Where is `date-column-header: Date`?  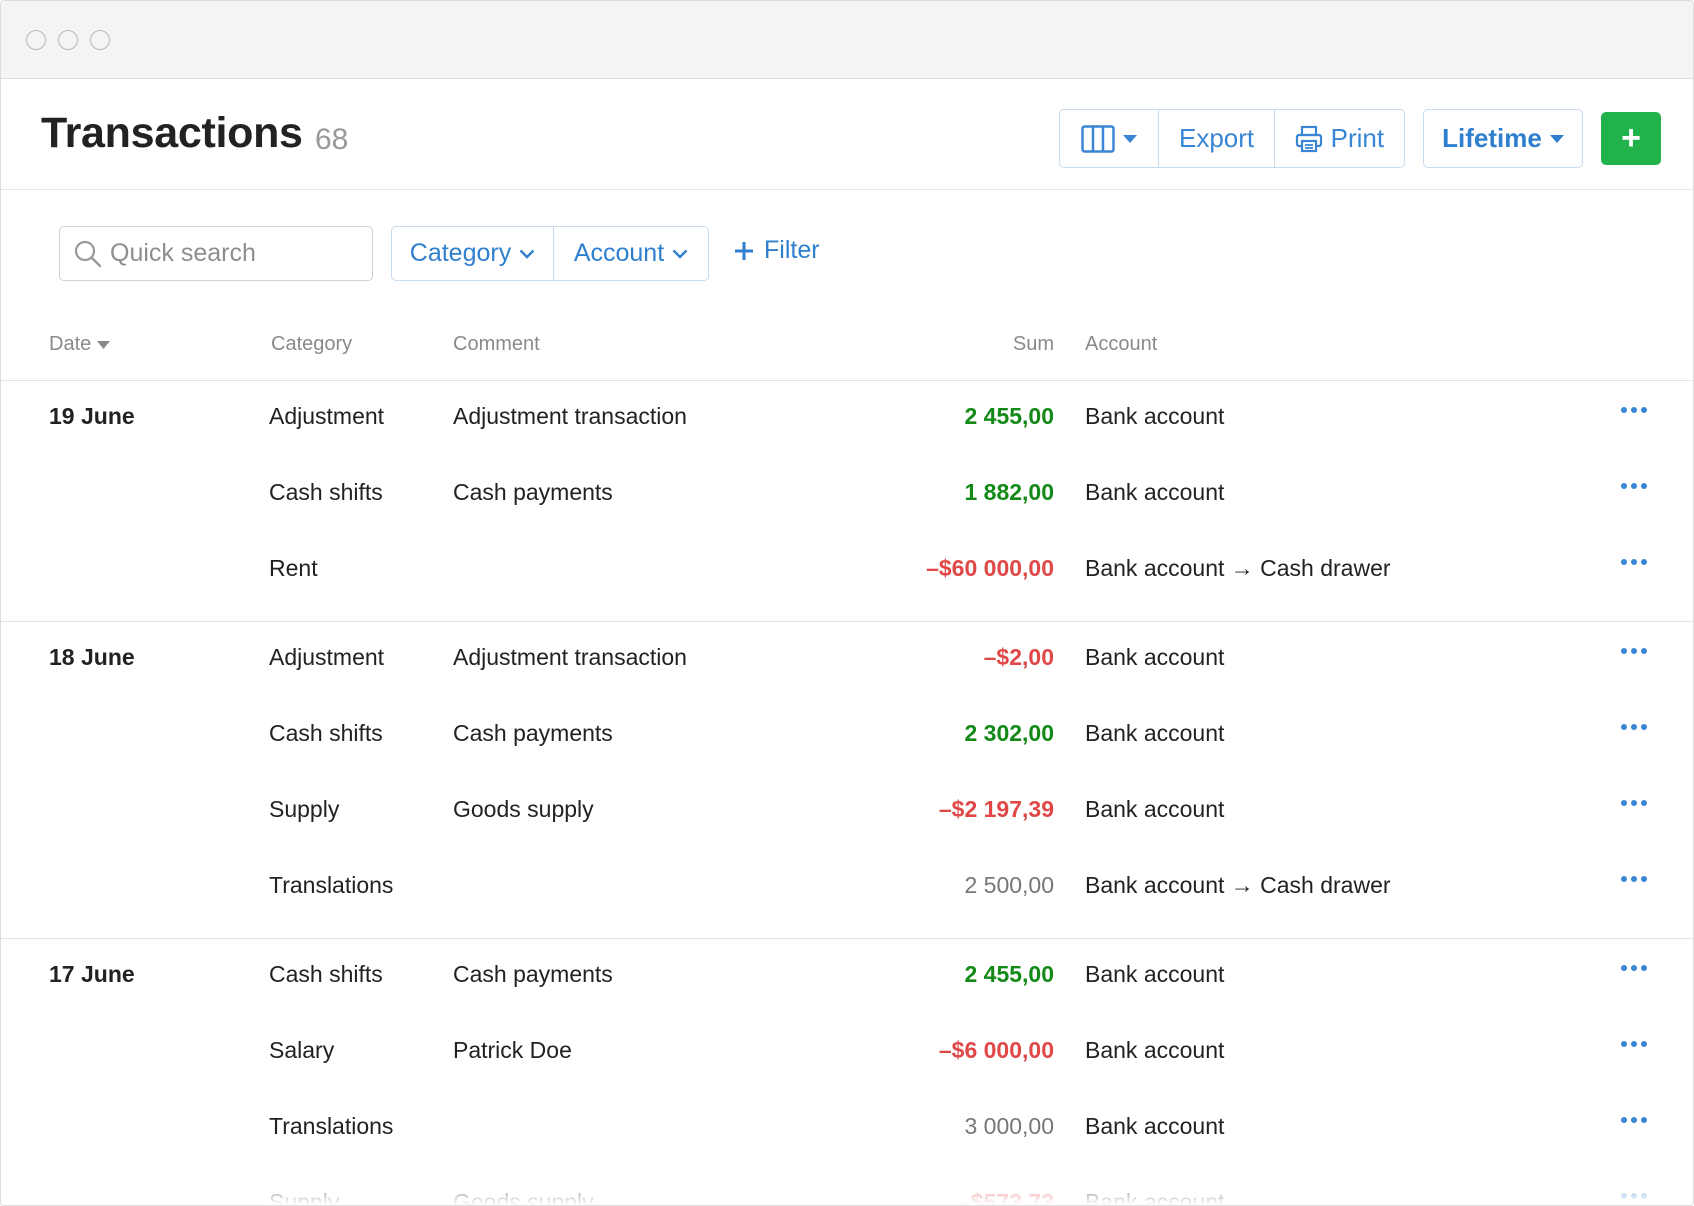
date-column-header: Date is located at coordinates (80, 344).